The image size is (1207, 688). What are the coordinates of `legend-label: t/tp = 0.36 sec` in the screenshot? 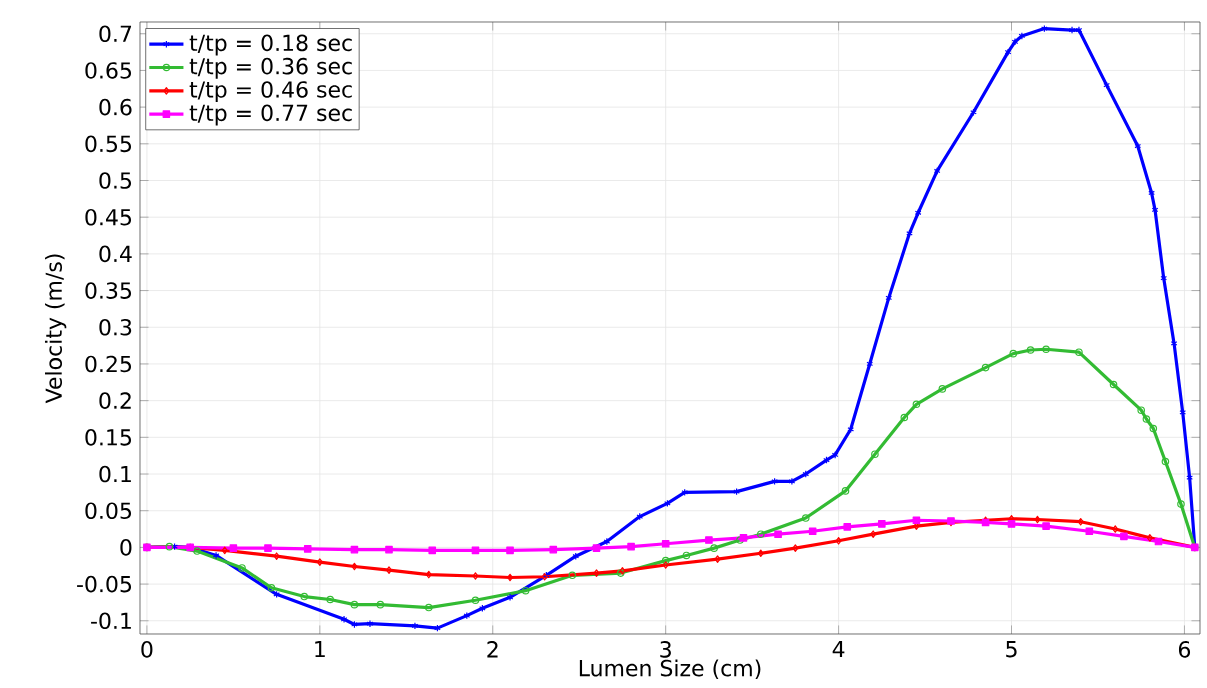 It's located at (270, 68).